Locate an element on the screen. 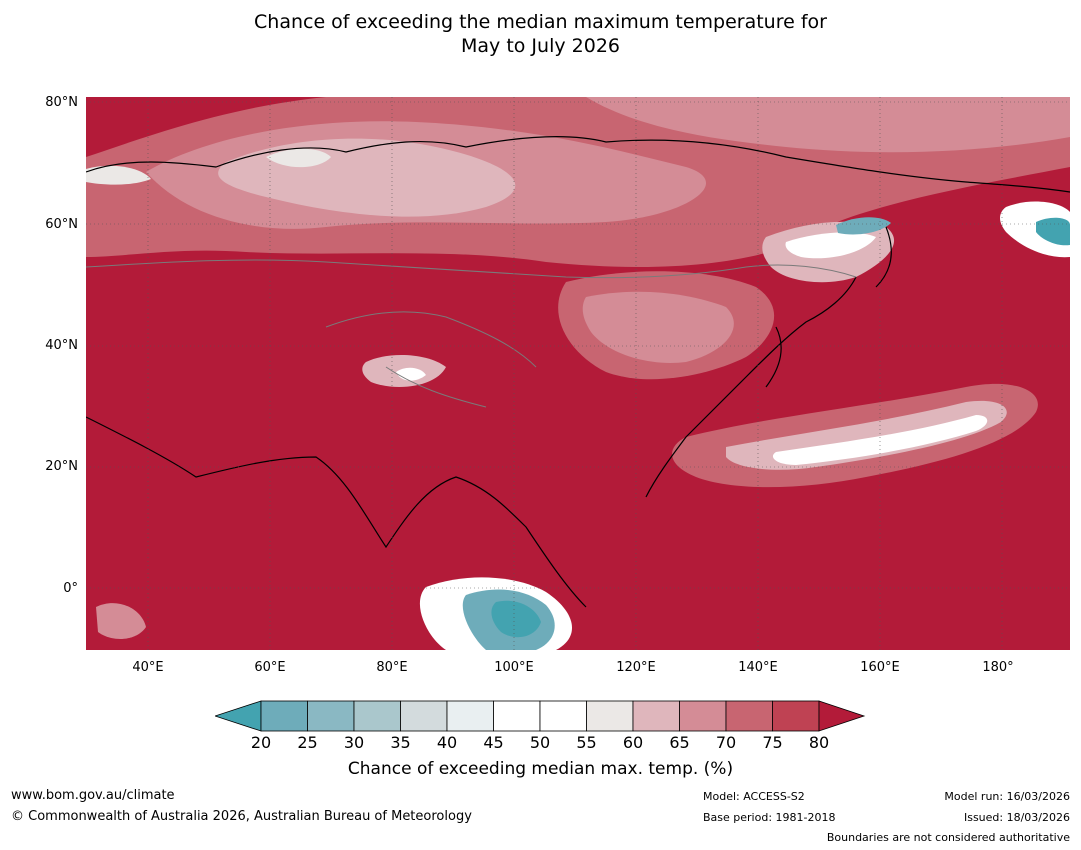 This screenshot has height=850, width=1081. northern-probability-spot-white is located at coordinates (298, 158).